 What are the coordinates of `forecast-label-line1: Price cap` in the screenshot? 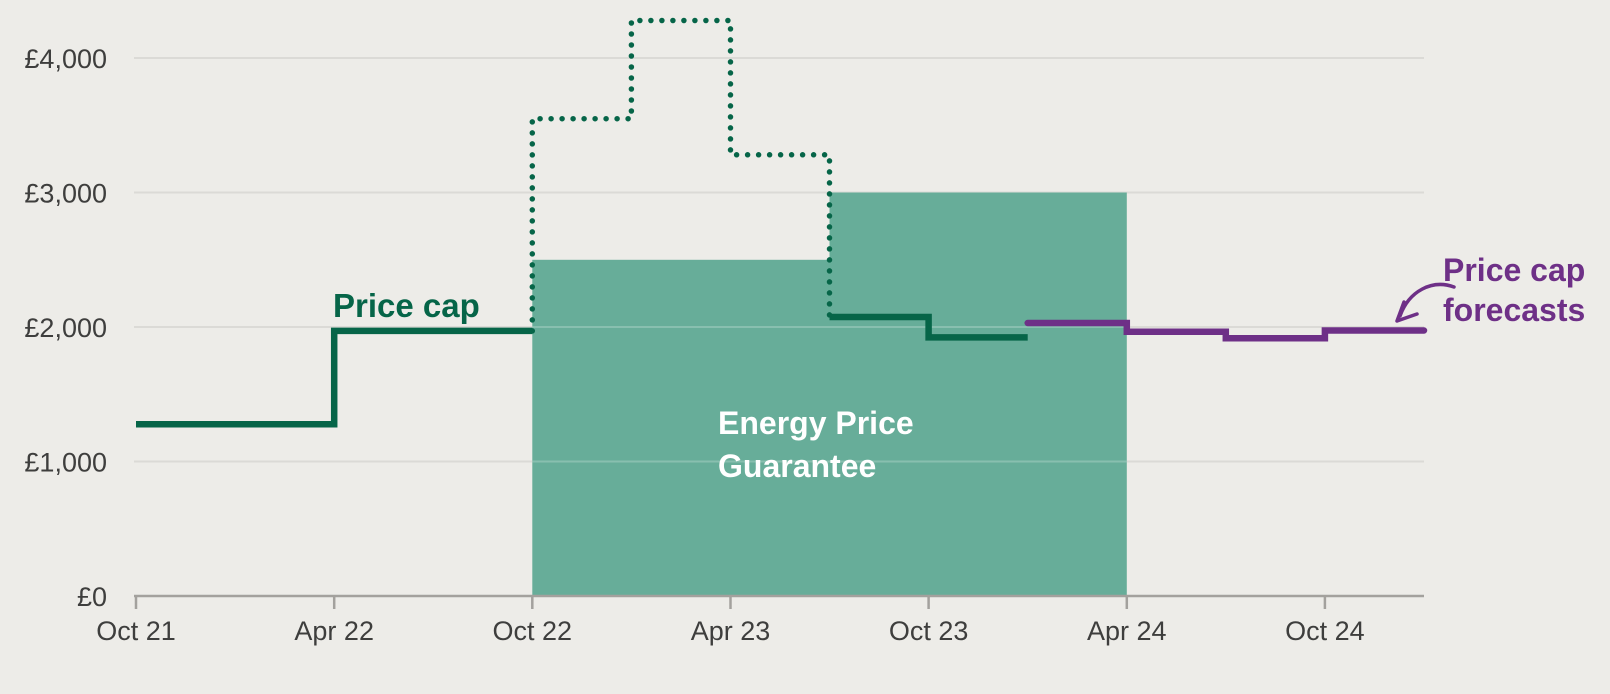 It's located at (1514, 270).